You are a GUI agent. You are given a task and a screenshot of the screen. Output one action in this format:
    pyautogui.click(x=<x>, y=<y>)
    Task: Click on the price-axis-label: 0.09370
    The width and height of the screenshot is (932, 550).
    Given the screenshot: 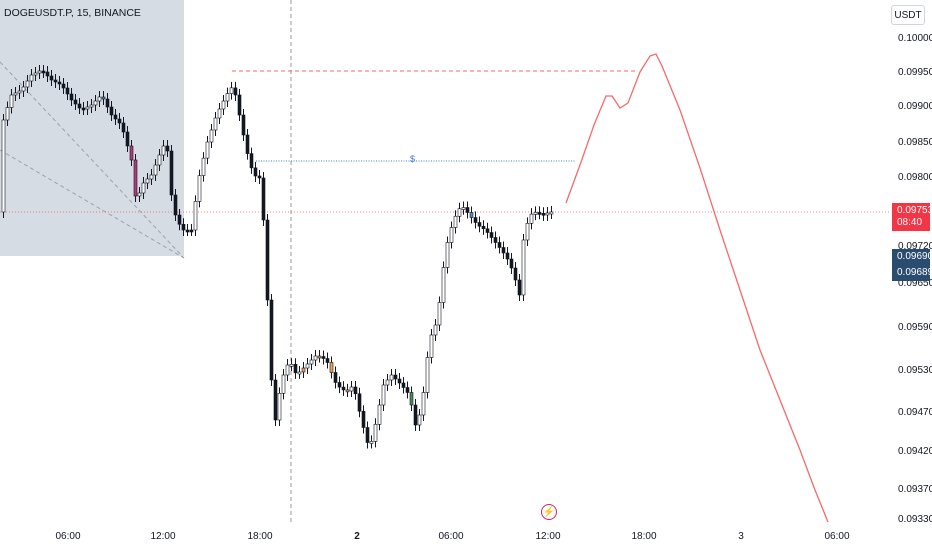 What is the action you would take?
    pyautogui.click(x=915, y=489)
    